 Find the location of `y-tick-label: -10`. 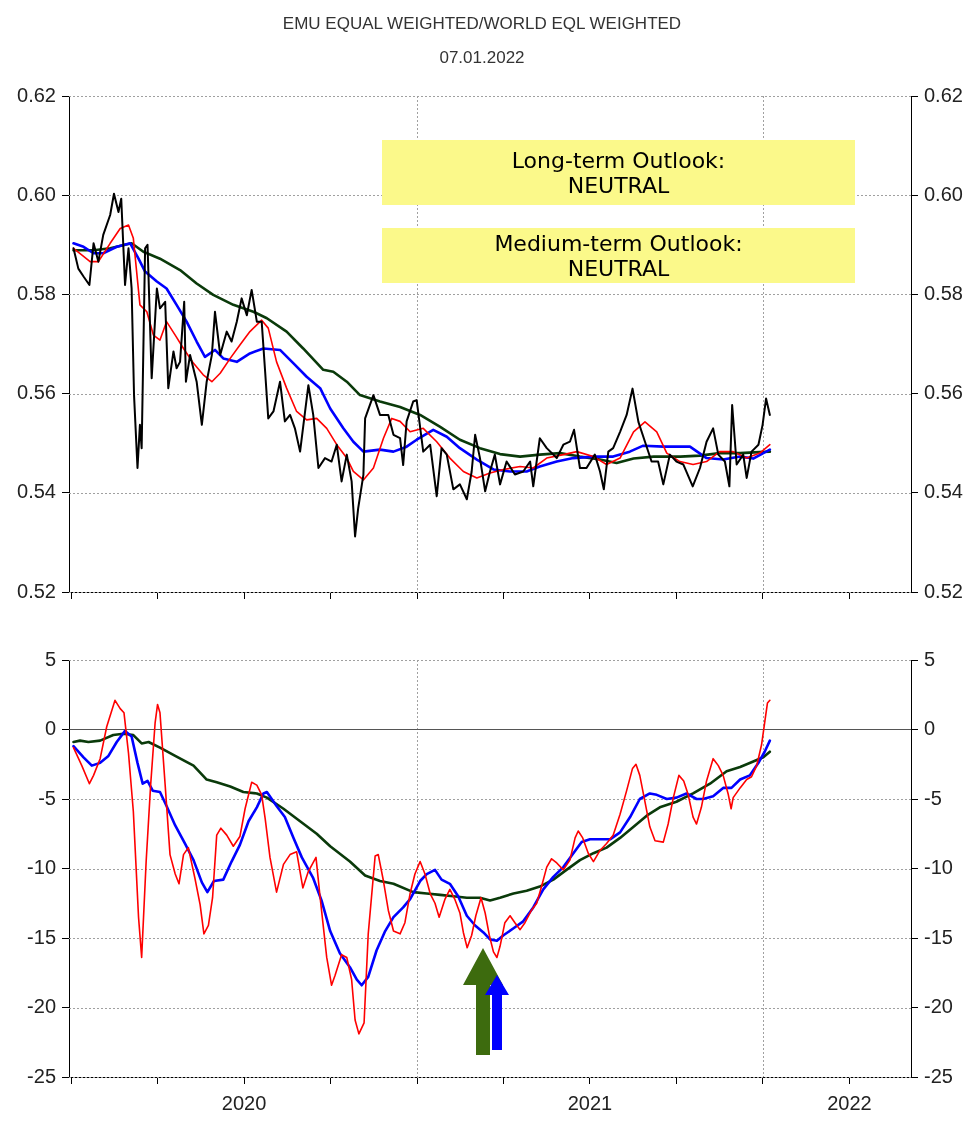

y-tick-label: -10 is located at coordinates (41, 867).